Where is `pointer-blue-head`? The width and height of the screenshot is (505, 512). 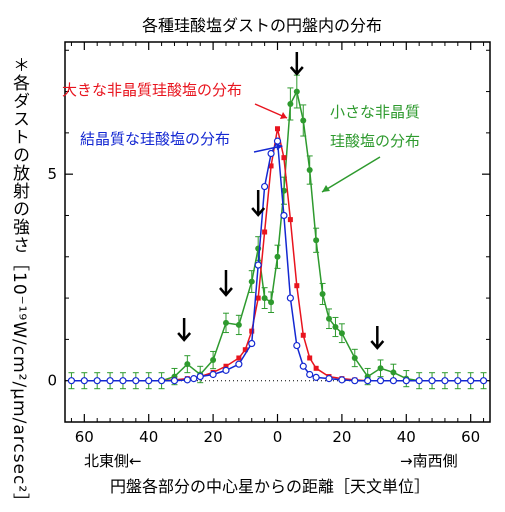
pointer-blue-head is located at coordinates (279, 146).